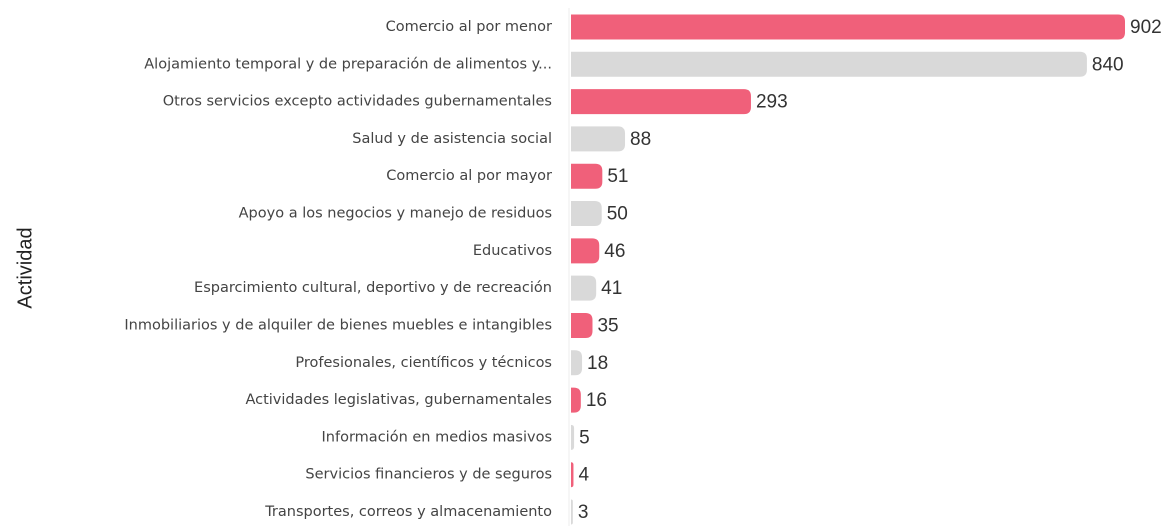  Describe the element at coordinates (1146, 27) in the screenshot. I see `value-label: 902` at that location.